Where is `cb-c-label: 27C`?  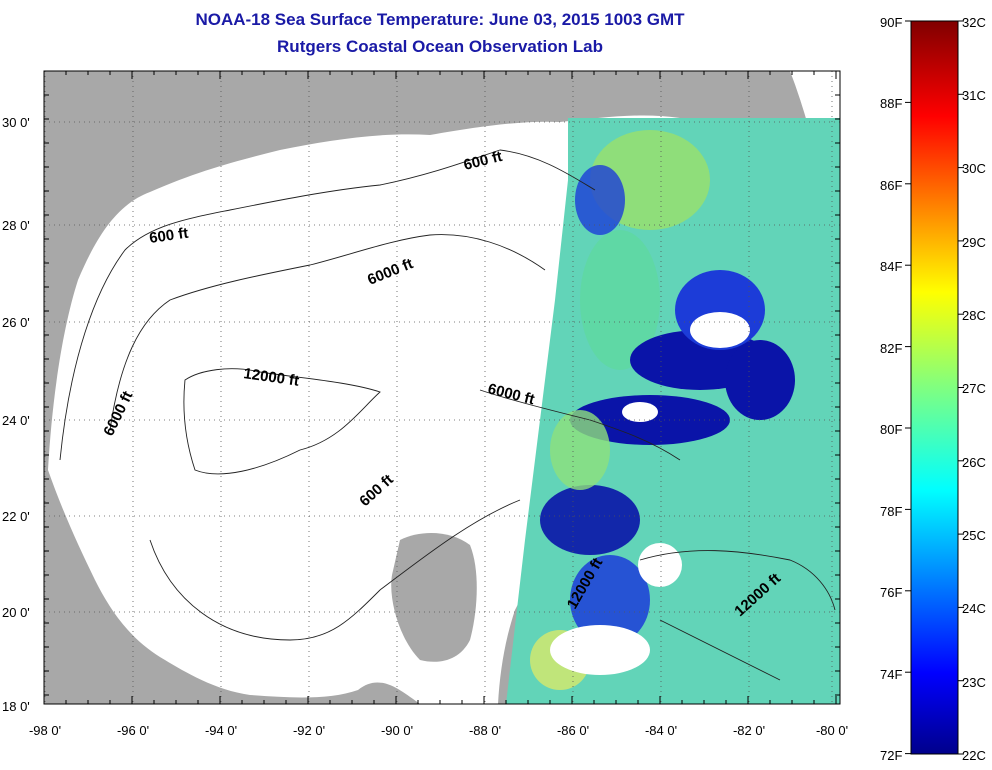 cb-c-label: 27C is located at coordinates (974, 388).